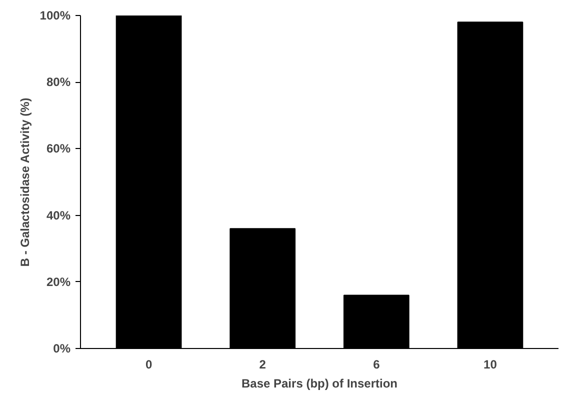 The height and width of the screenshot is (408, 583). Describe the element at coordinates (491, 365) in the screenshot. I see `x-tick-label: 10` at that location.